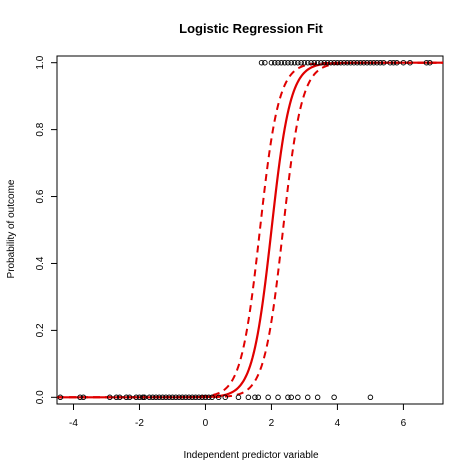 Image resolution: width=474 pixels, height=473 pixels. I want to click on y-axis: 0.0 0.2 0.4 0.6 0.8 1.0, so click(46, 229).